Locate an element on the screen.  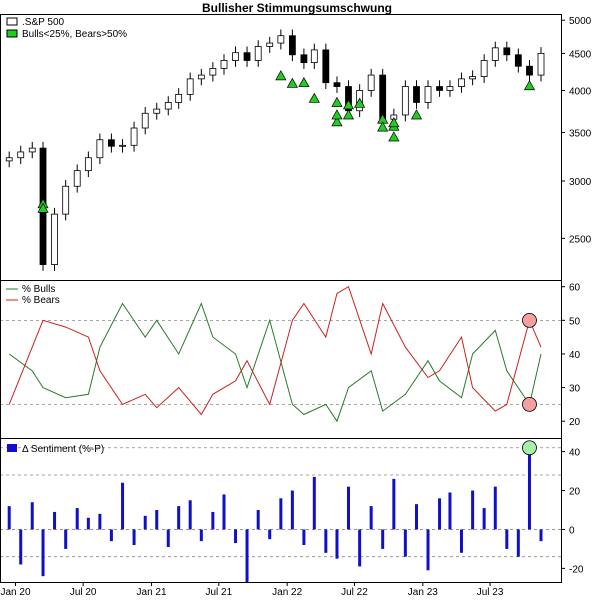
sentiment-y-tick-label: 60 is located at coordinates (575, 288).